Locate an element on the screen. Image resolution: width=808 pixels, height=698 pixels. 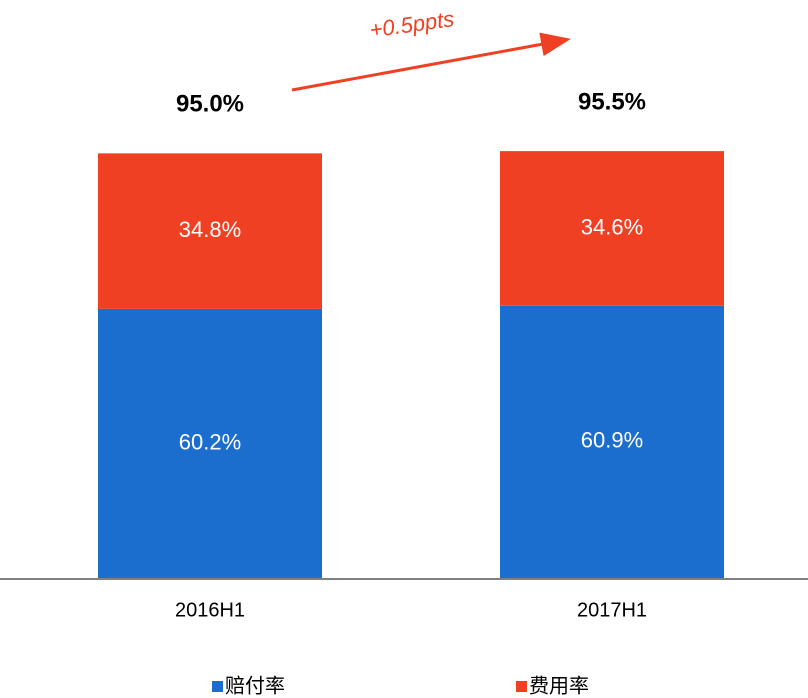
total-label: 95.5% is located at coordinates (612, 101).